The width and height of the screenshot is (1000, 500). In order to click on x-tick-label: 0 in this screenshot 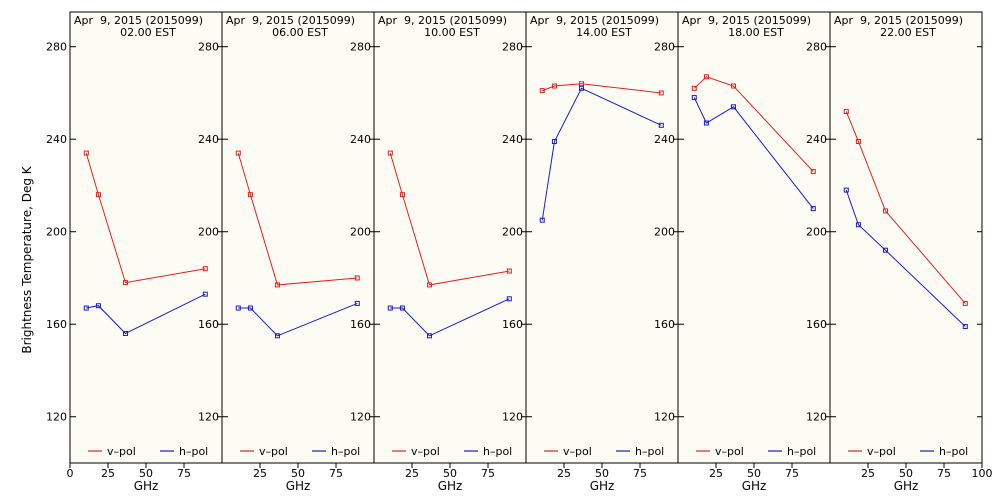, I will do `click(70, 473)`.